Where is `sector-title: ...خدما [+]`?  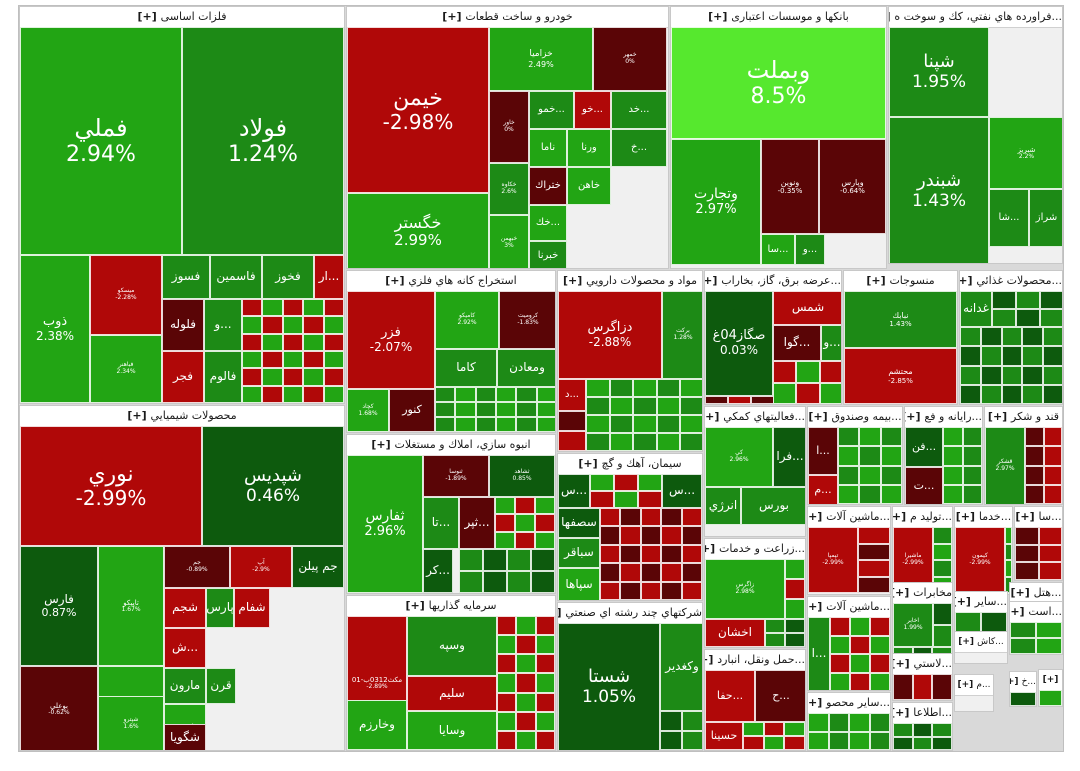 sector-title: ...خدما [+] is located at coordinates (983, 517).